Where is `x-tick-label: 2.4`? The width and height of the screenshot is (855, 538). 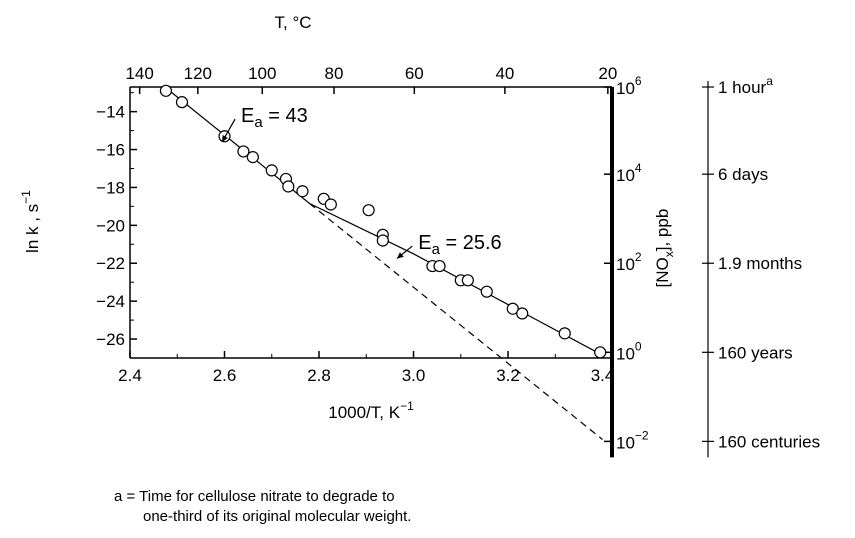
x-tick-label: 2.4 is located at coordinates (130, 375).